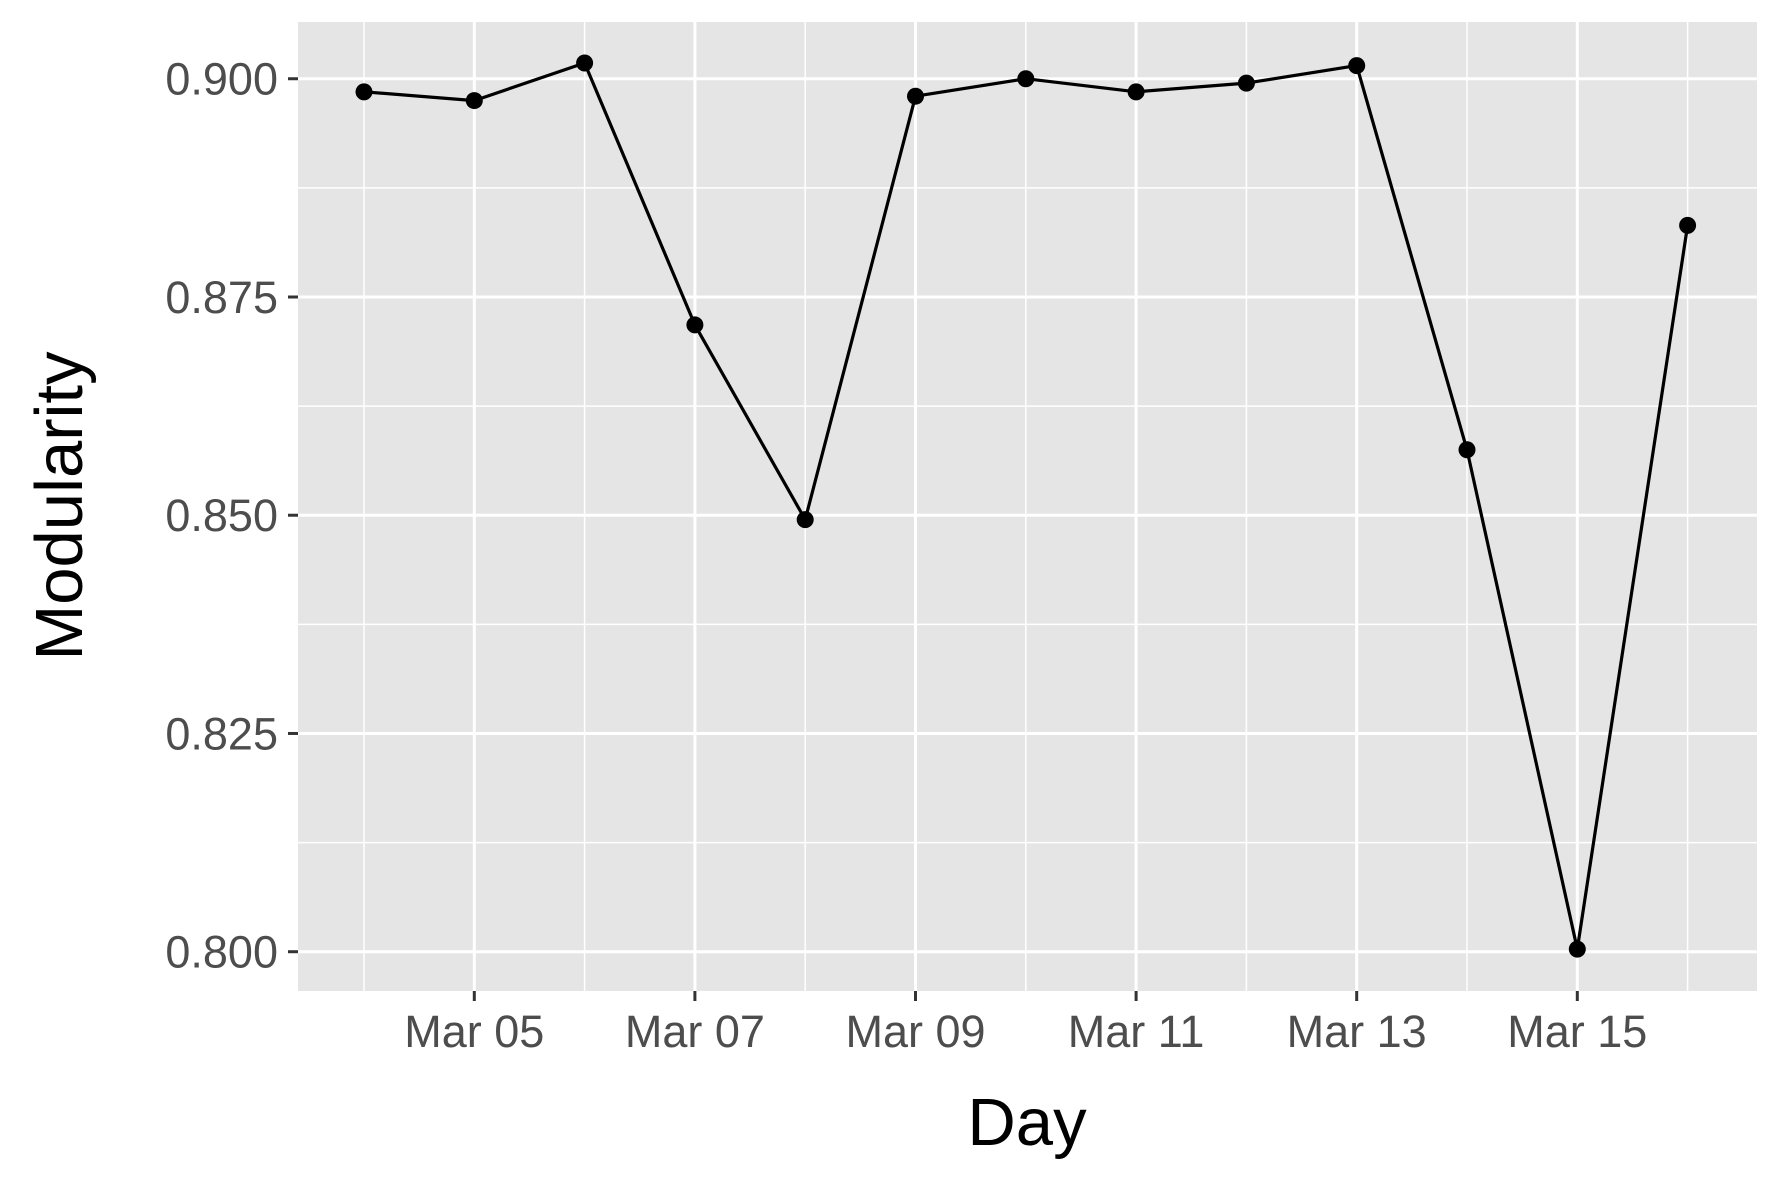 The width and height of the screenshot is (1771, 1181). I want to click on y-tick-label: 0.850, so click(221, 515).